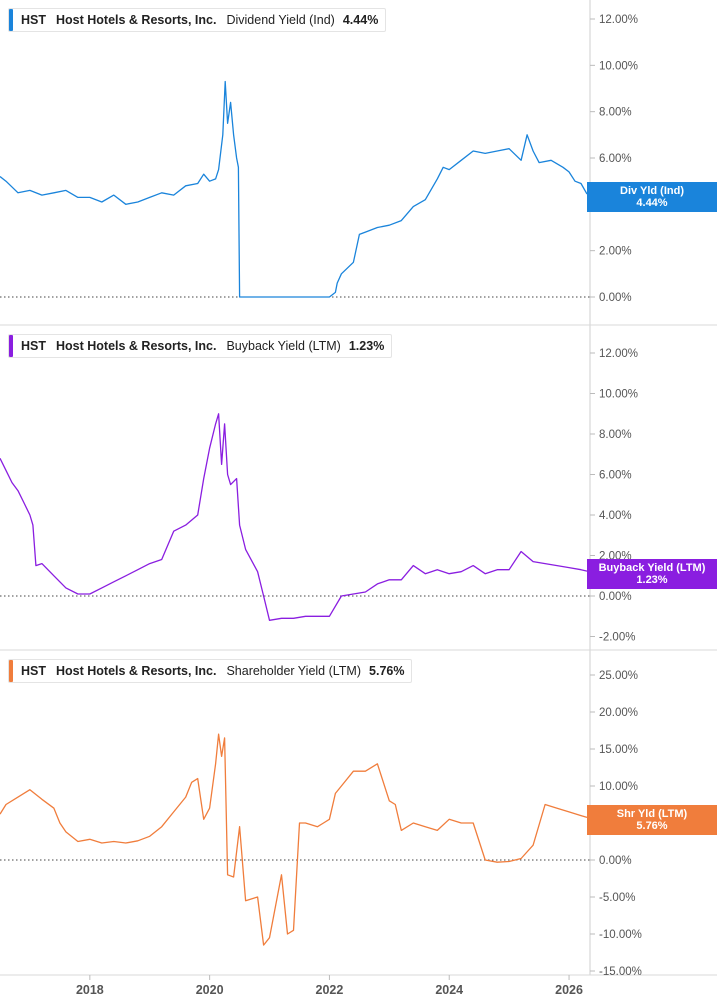  What do you see at coordinates (652, 580) in the screenshot?
I see `value-tag-value: 1.23%` at bounding box center [652, 580].